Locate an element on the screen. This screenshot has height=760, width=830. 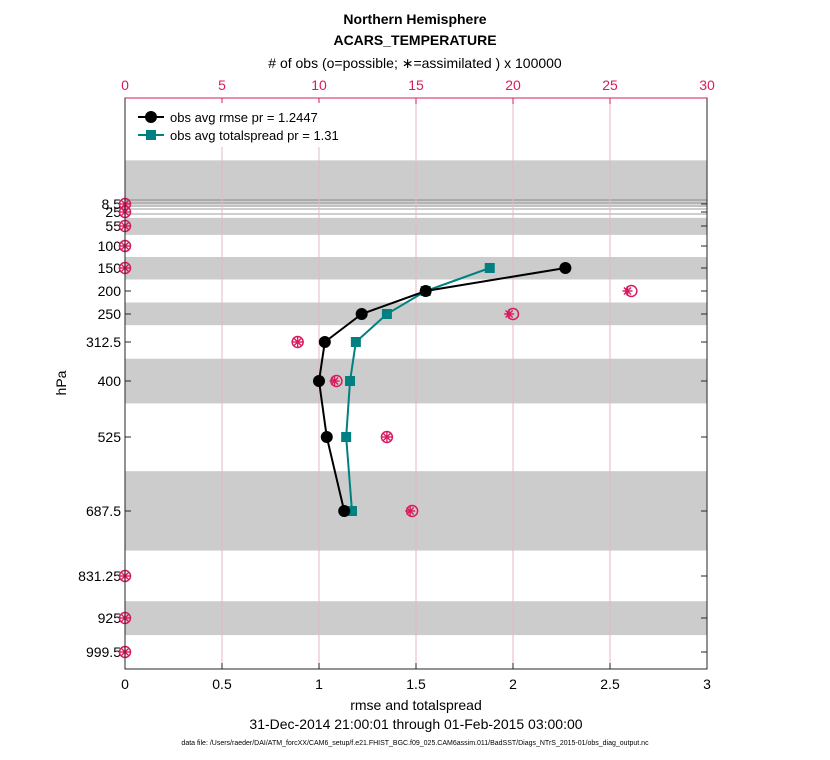
x-tick-label: 1.5 is located at coordinates (416, 684).